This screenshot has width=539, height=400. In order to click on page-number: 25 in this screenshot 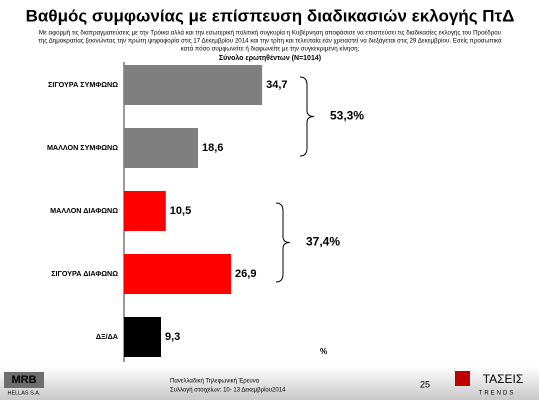, I will do `click(425, 384)`.